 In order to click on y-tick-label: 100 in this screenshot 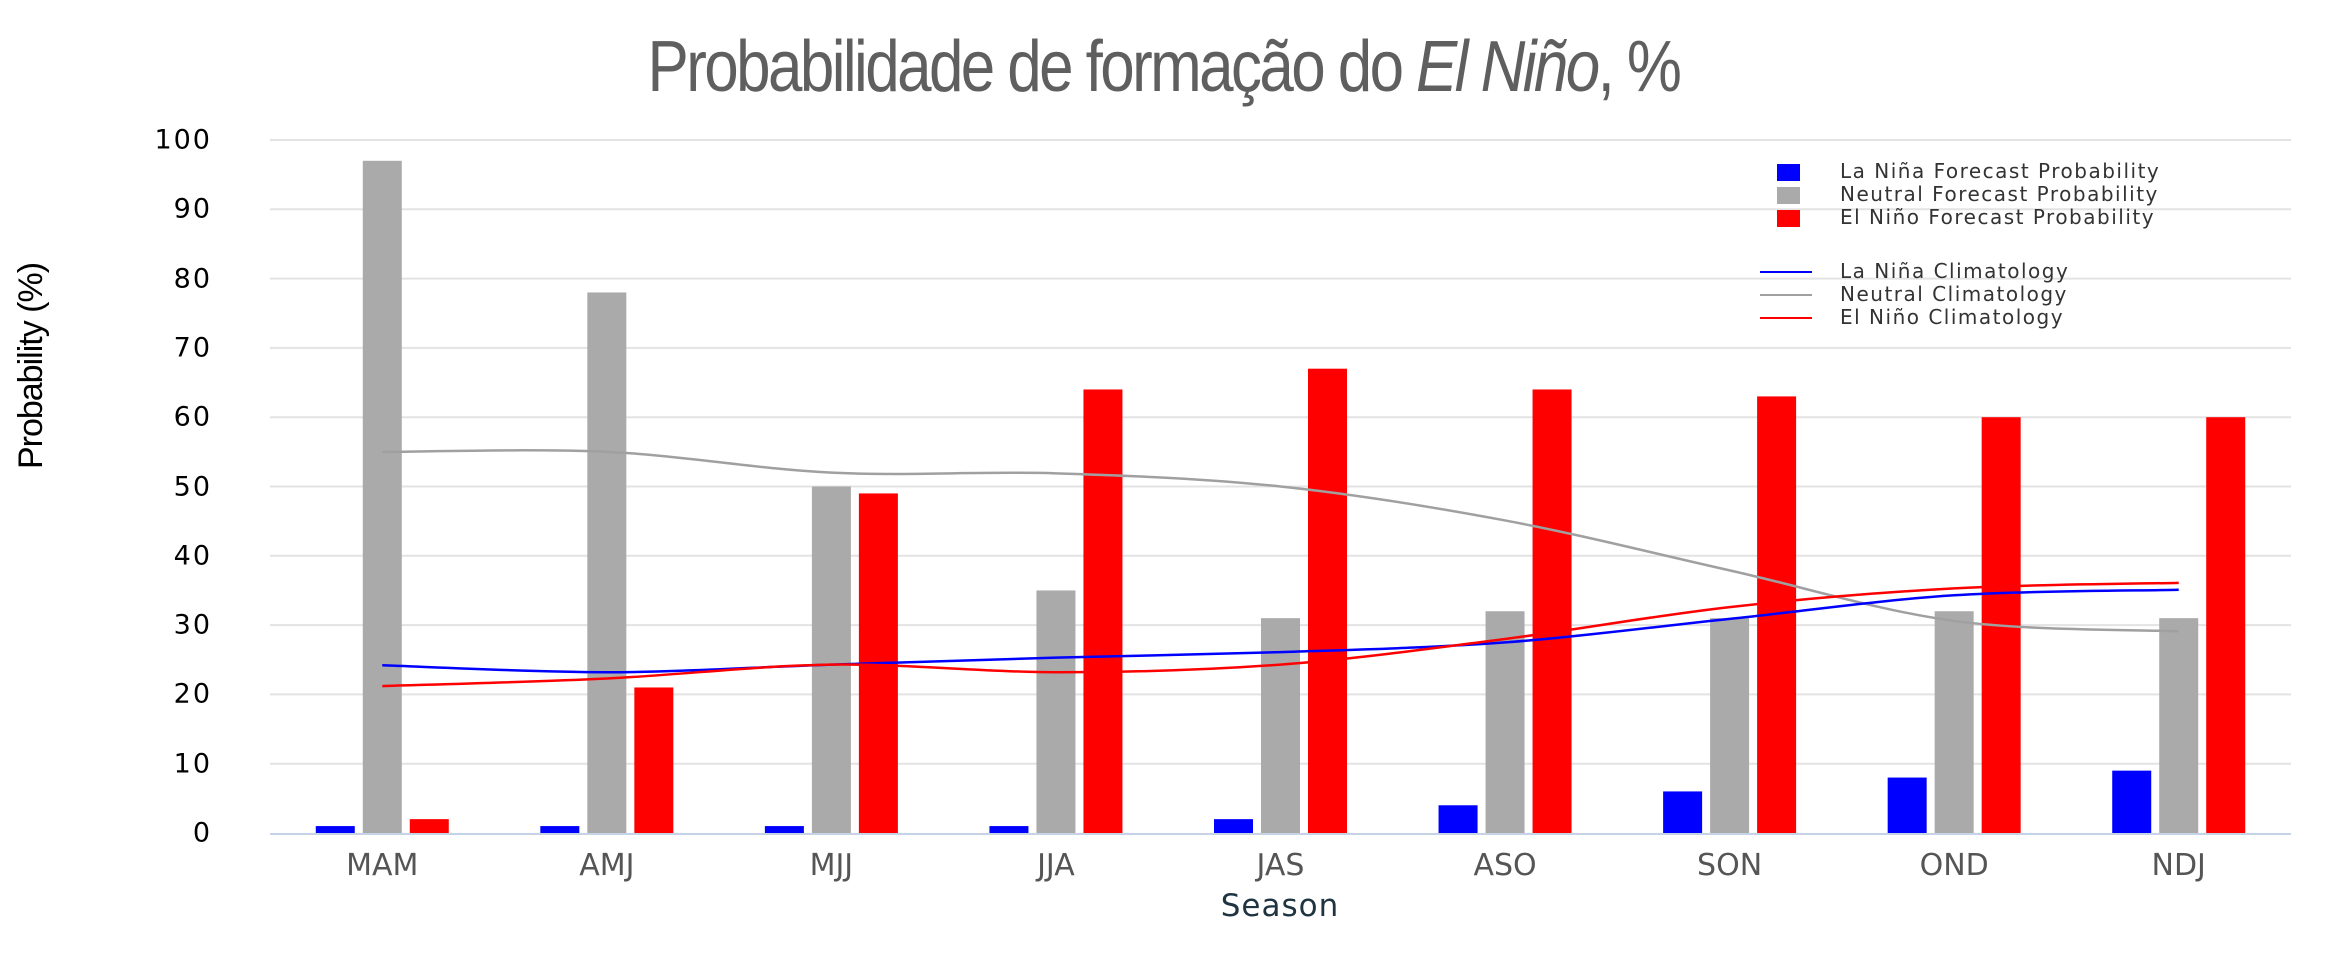, I will do `click(183, 140)`.